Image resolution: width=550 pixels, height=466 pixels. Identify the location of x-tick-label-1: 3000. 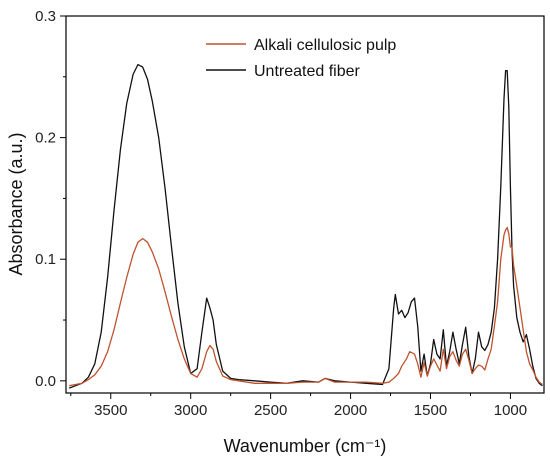
(190, 410).